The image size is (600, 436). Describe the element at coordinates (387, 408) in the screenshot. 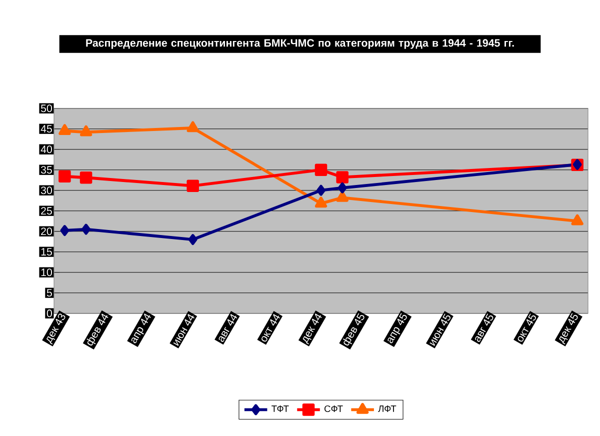

I see `legend-label: ЛФТ` at that location.